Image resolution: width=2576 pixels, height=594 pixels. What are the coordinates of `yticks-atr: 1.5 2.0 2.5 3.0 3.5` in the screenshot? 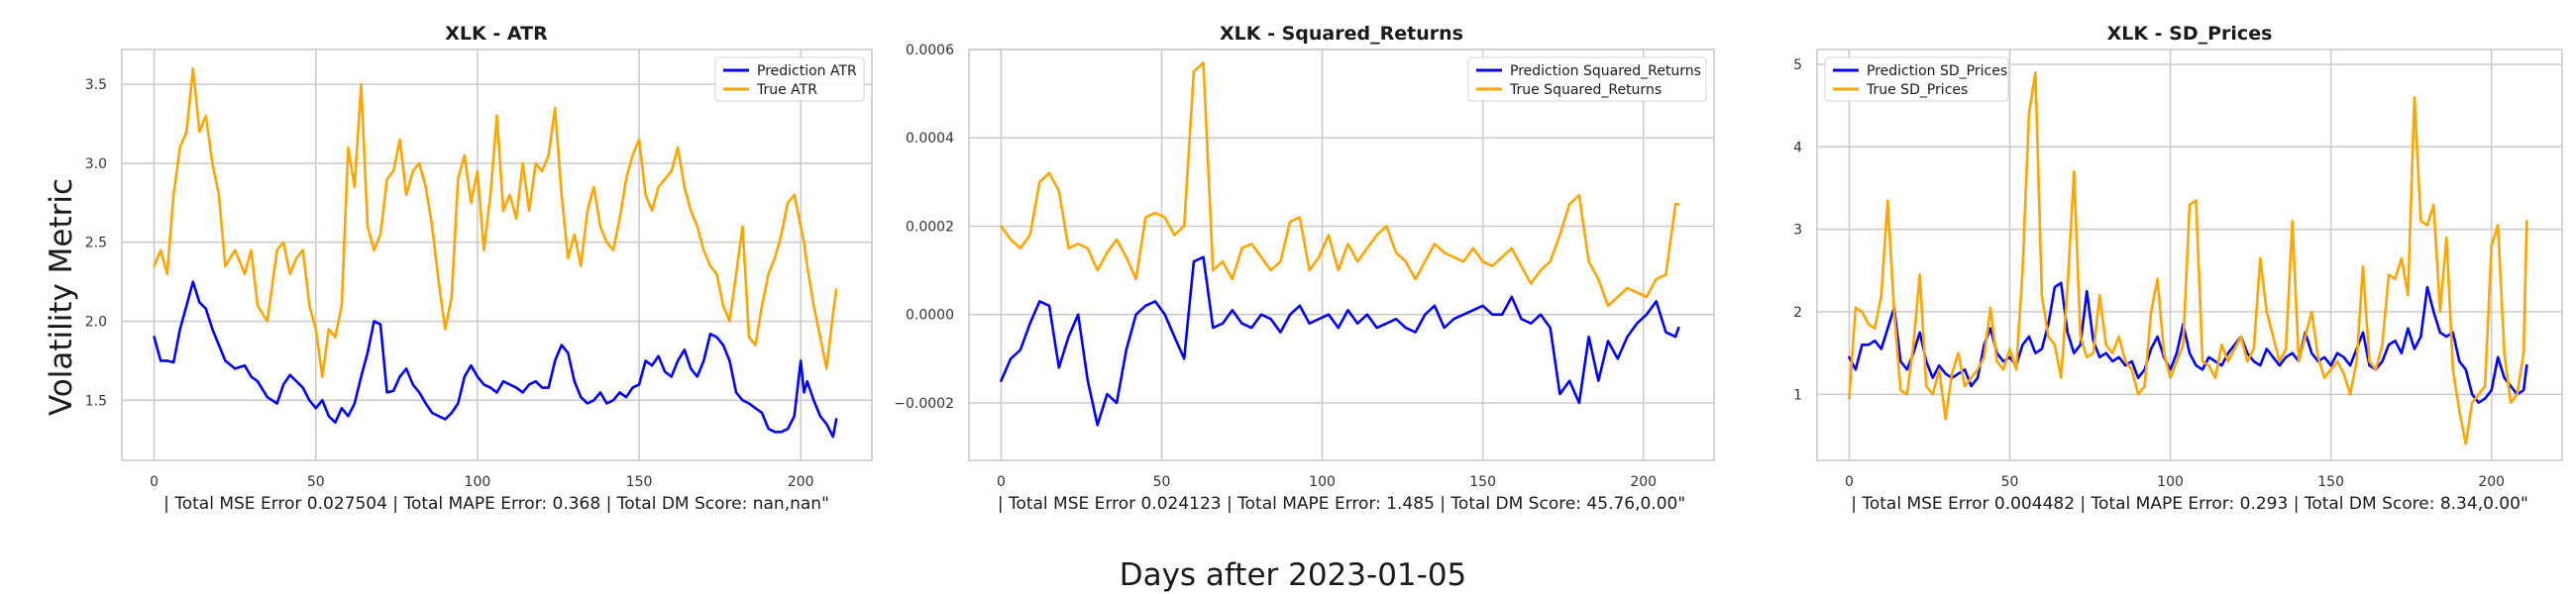 It's located at (96, 243).